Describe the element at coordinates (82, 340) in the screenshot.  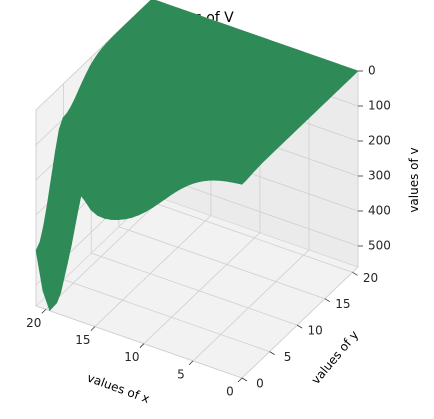
I see `x-tick-label: 15` at that location.